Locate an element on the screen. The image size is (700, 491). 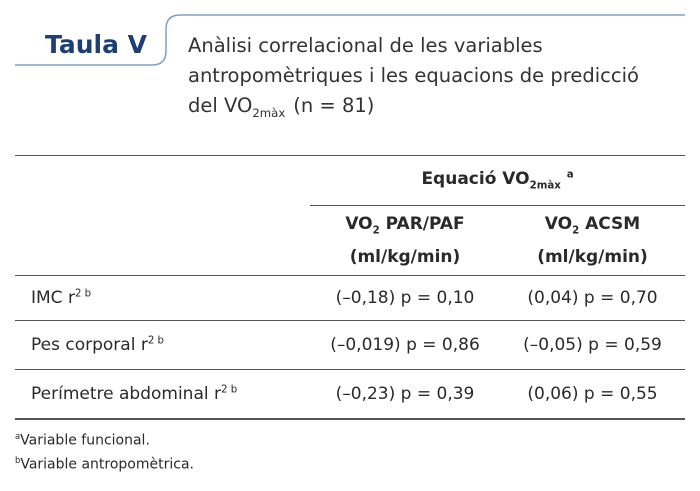
table-label: Taula V is located at coordinates (96, 44).